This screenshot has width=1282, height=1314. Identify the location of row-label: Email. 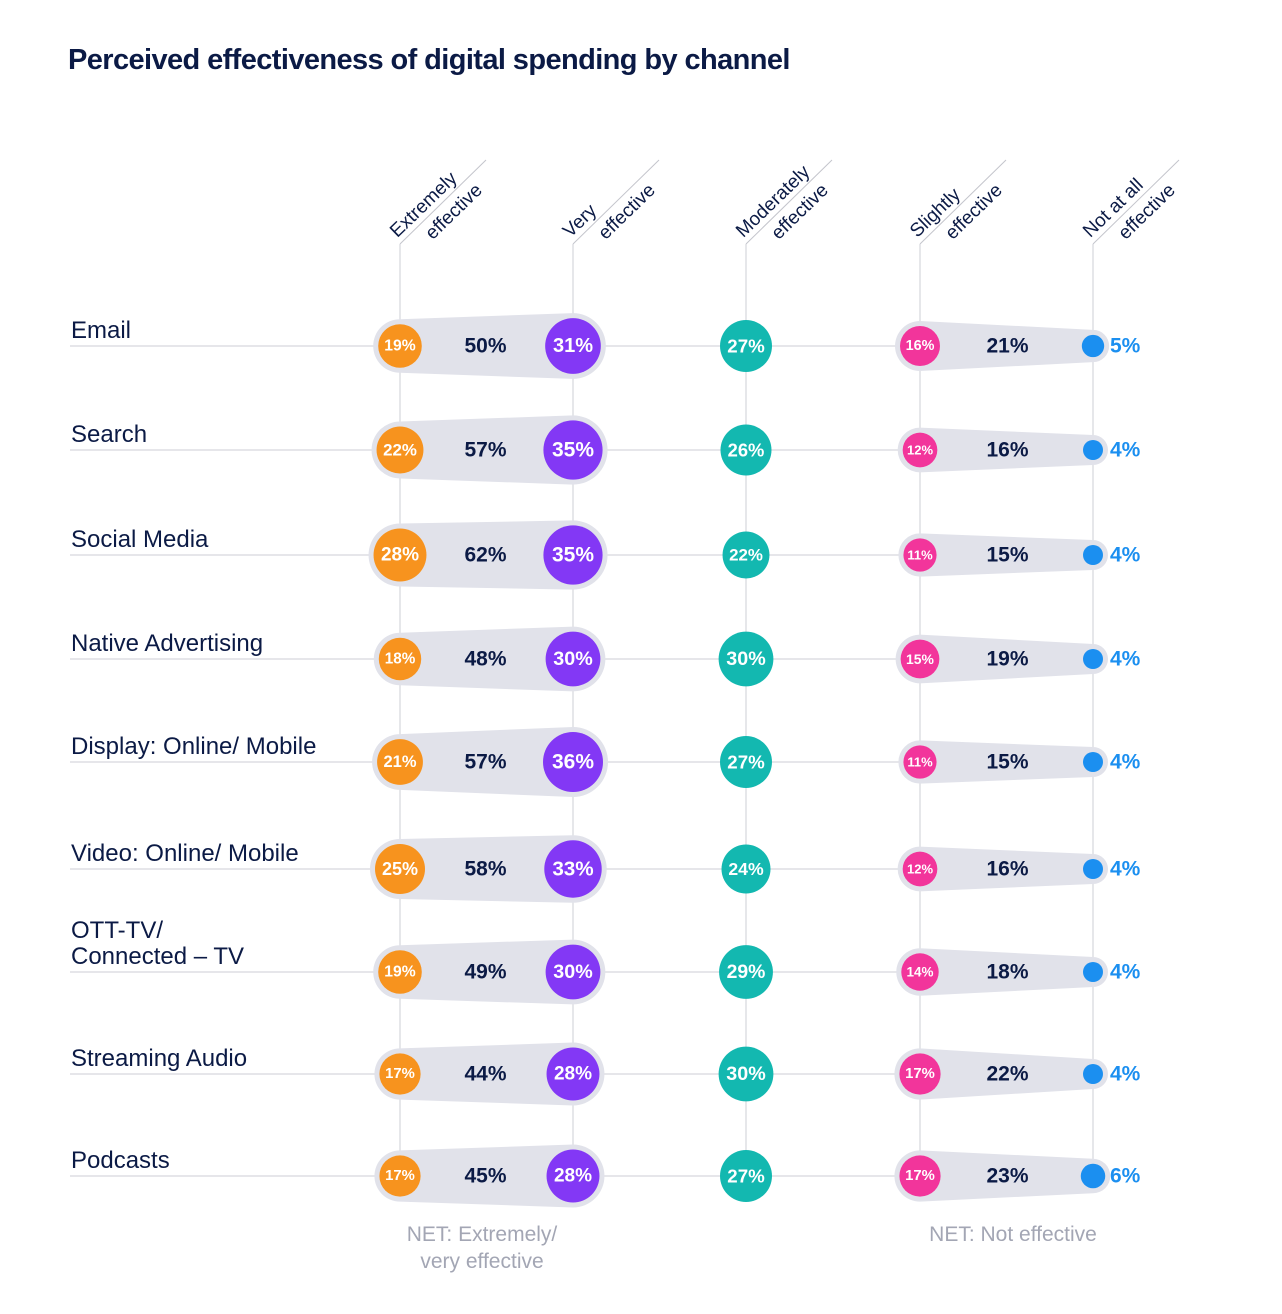
(101, 330).